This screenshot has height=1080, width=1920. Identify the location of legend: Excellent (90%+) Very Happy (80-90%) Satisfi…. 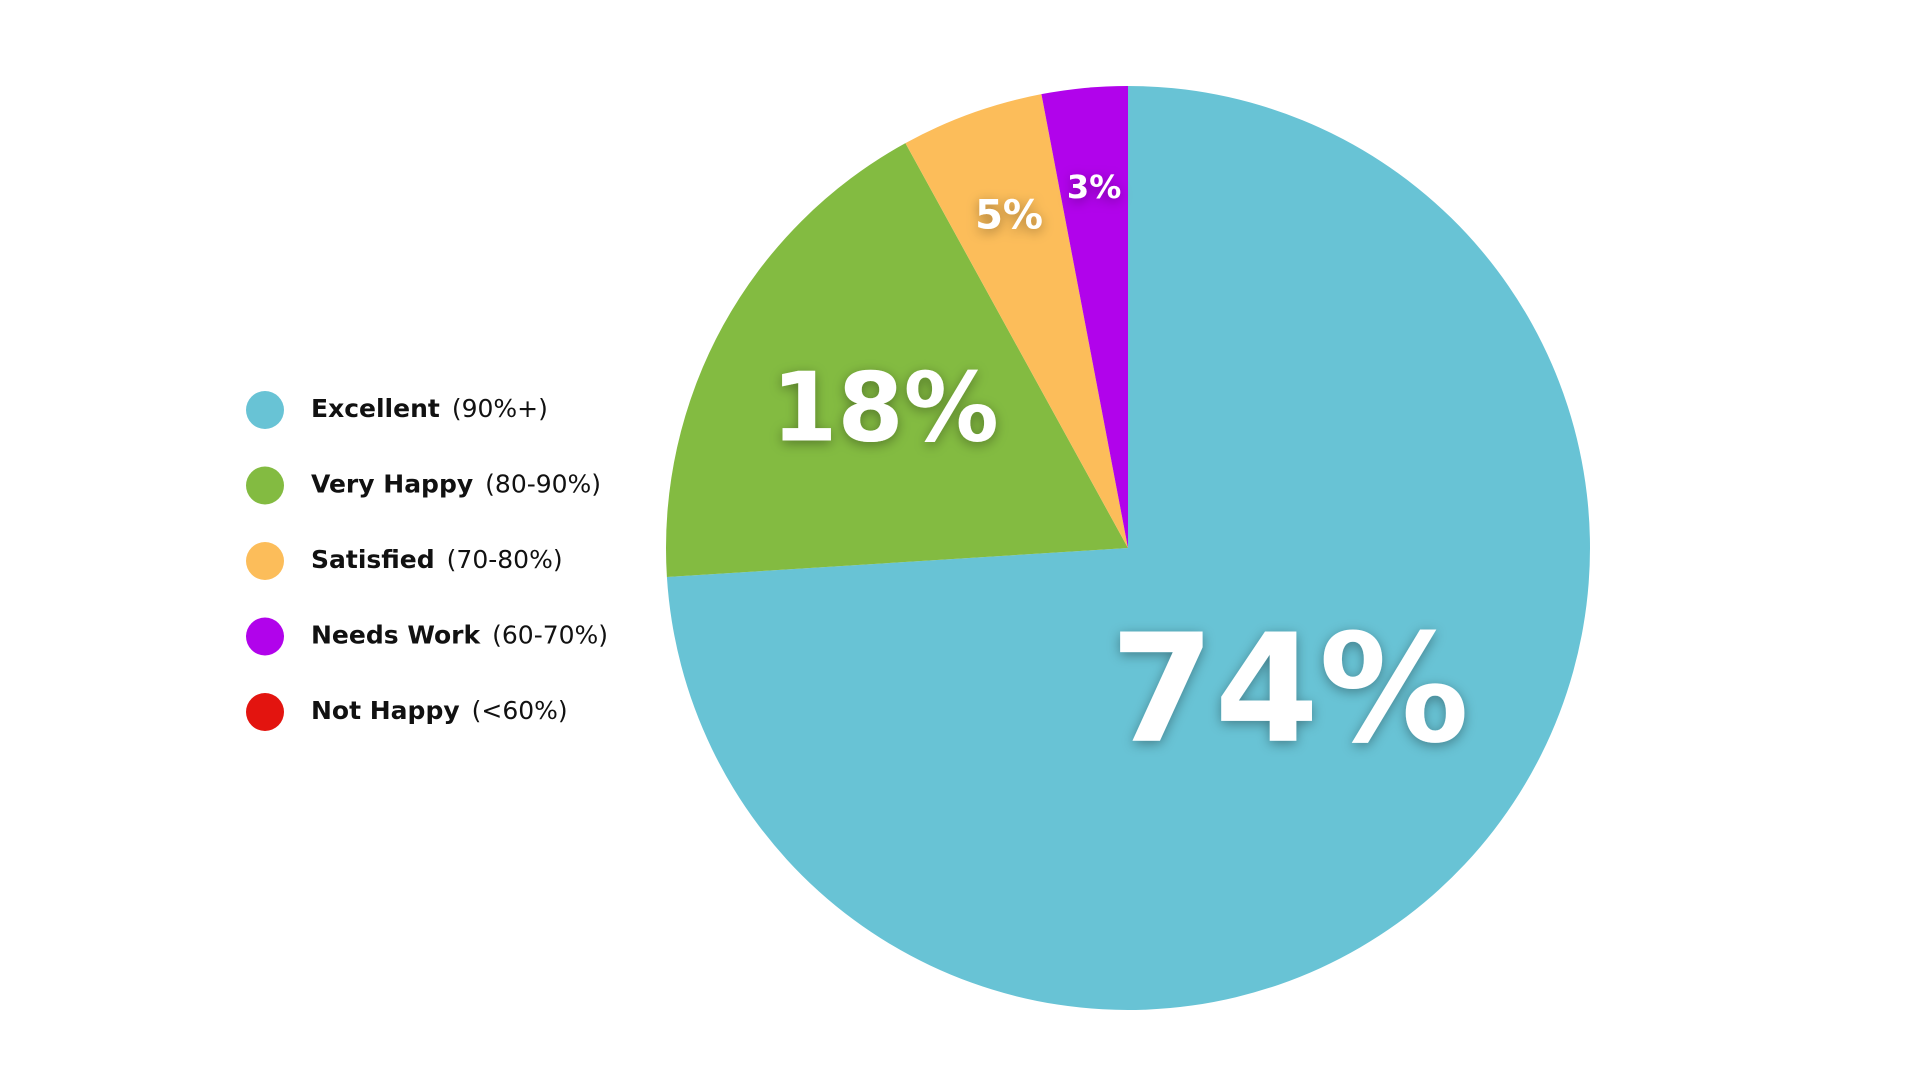
(427, 561).